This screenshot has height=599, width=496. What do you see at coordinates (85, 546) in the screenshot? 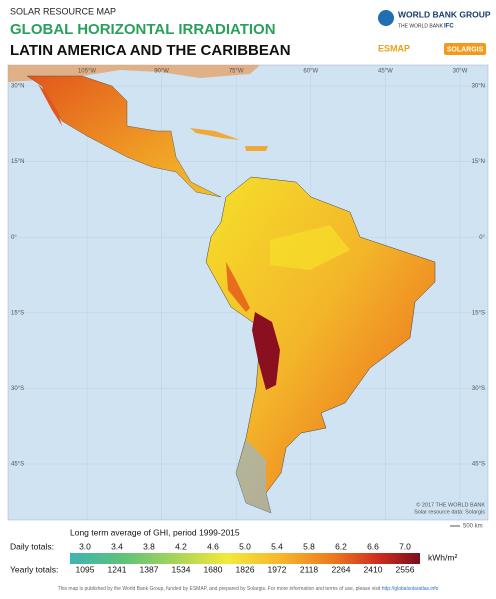
I see `daily-value: 3.0` at bounding box center [85, 546].